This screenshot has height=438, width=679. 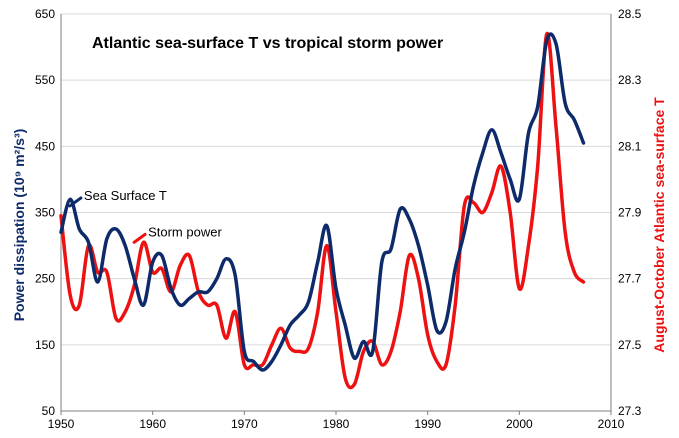 I want to click on y-tick-label-right: 27.9, so click(x=630, y=213).